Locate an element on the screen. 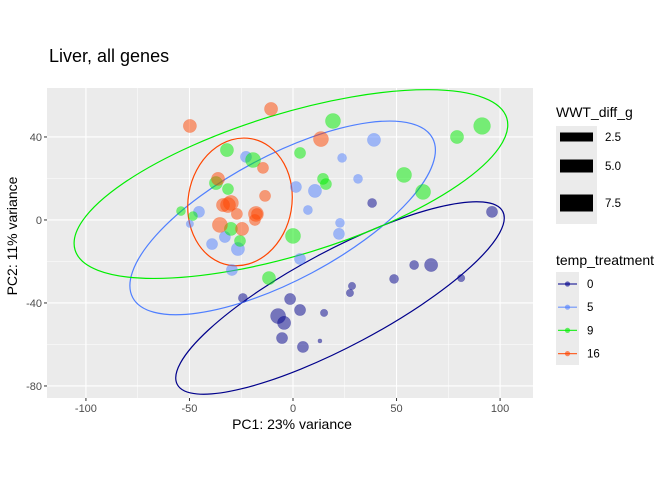 This screenshot has height=480, width=672. y-tick-label: -40 is located at coordinates (34, 304).